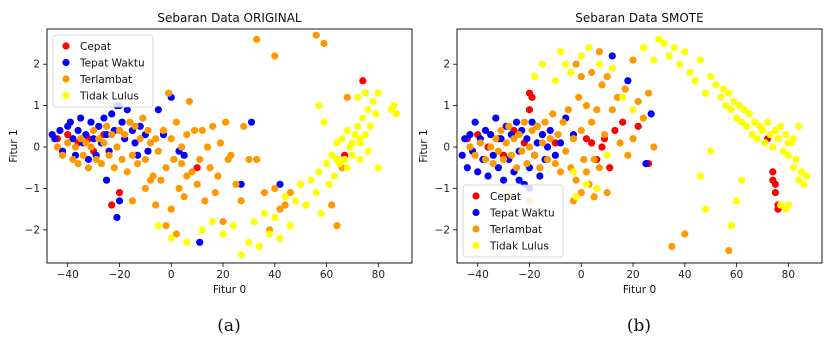  Describe the element at coordinates (378, 275) in the screenshot. I see `x-tick-label: 80` at that location.